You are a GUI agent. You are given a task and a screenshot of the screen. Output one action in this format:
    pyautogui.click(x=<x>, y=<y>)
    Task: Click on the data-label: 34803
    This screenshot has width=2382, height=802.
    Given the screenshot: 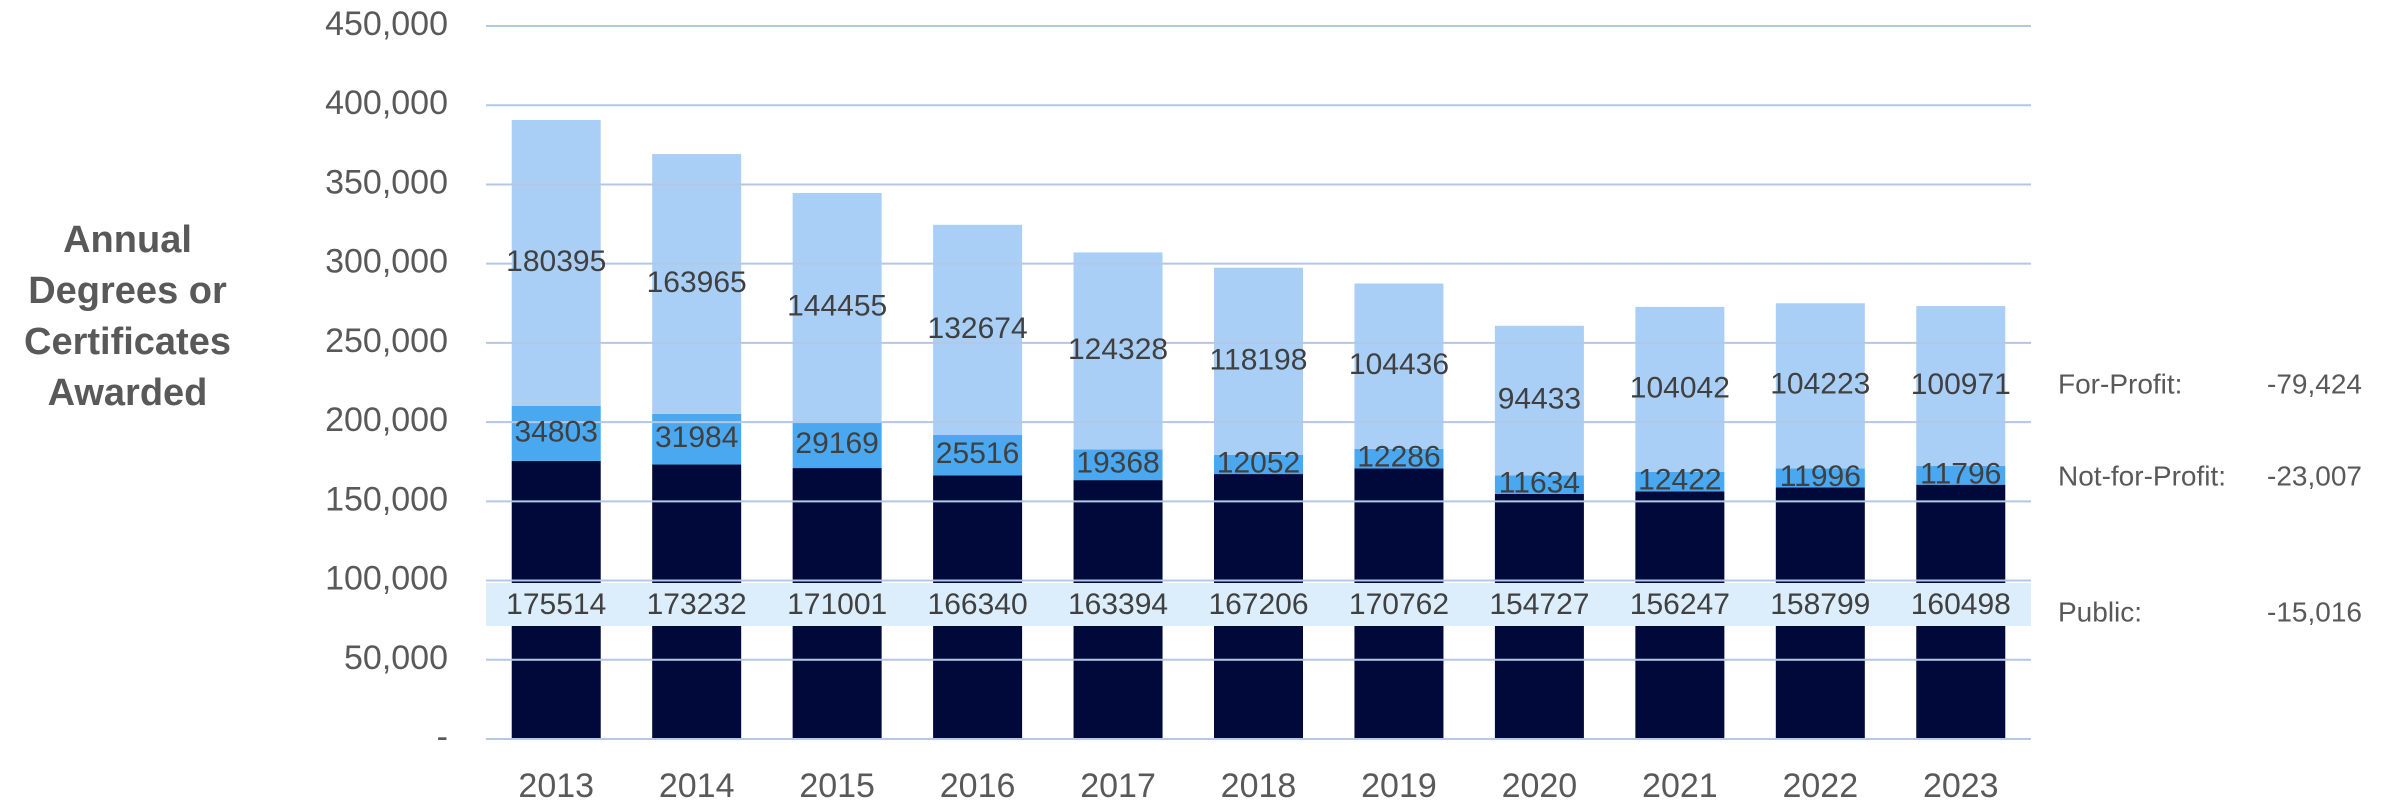 What is the action you would take?
    pyautogui.click(x=556, y=431)
    